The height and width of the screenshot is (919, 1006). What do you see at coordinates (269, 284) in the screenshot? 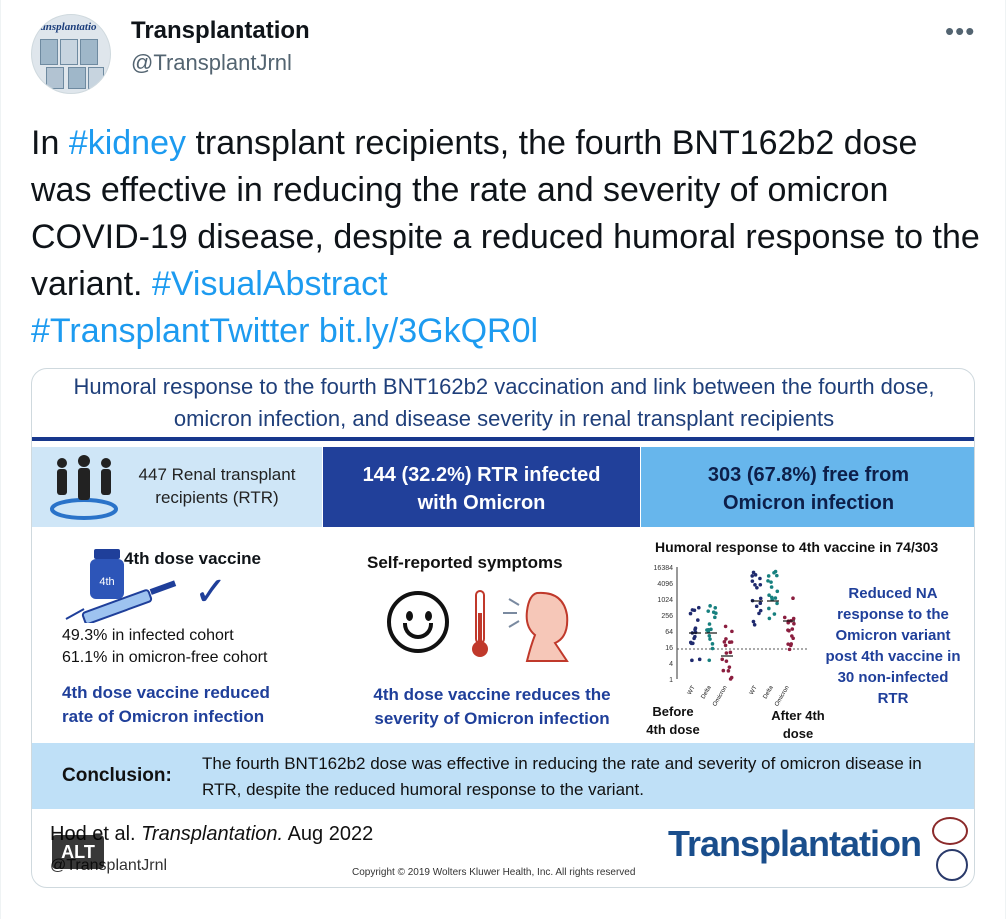
I see `hashtag-visualabstract-link: #VisualAbstract` at bounding box center [269, 284].